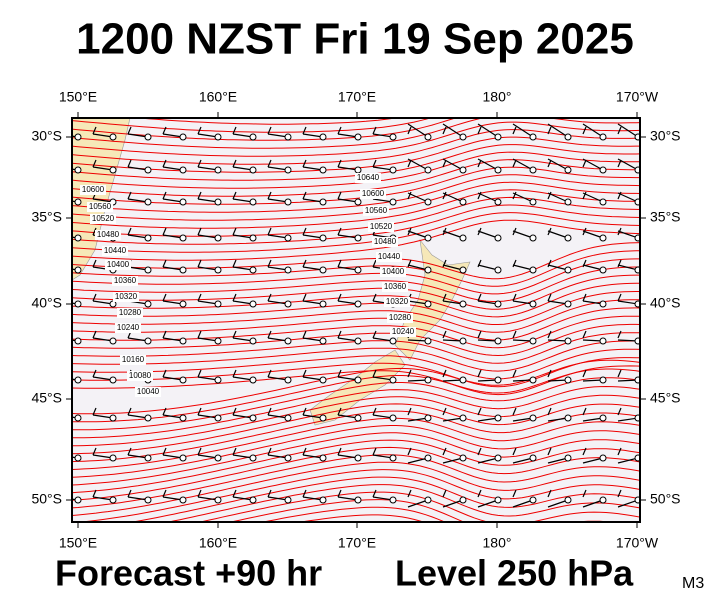  I want to click on contour-label: 10400, so click(118, 264).